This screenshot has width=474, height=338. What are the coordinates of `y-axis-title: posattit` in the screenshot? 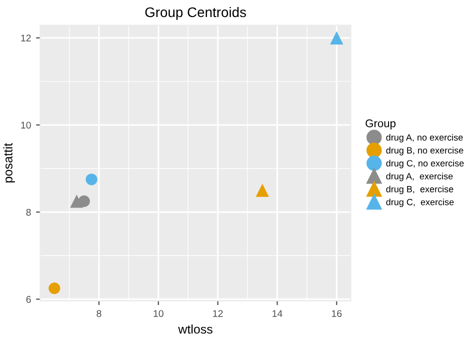 It's located at (9, 162).